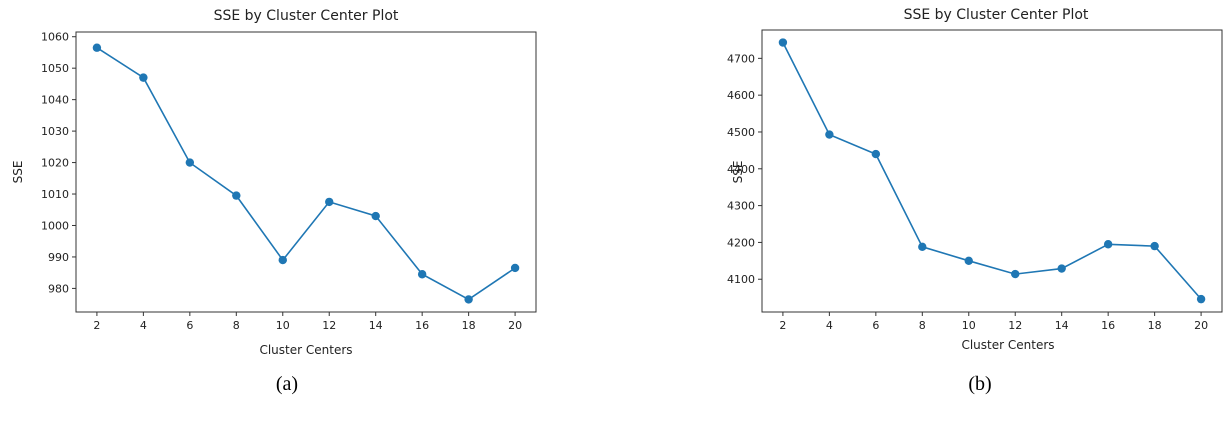  Describe the element at coordinates (1007, 345) in the screenshot. I see `chart-b-x-label: Cluster Centers` at that location.